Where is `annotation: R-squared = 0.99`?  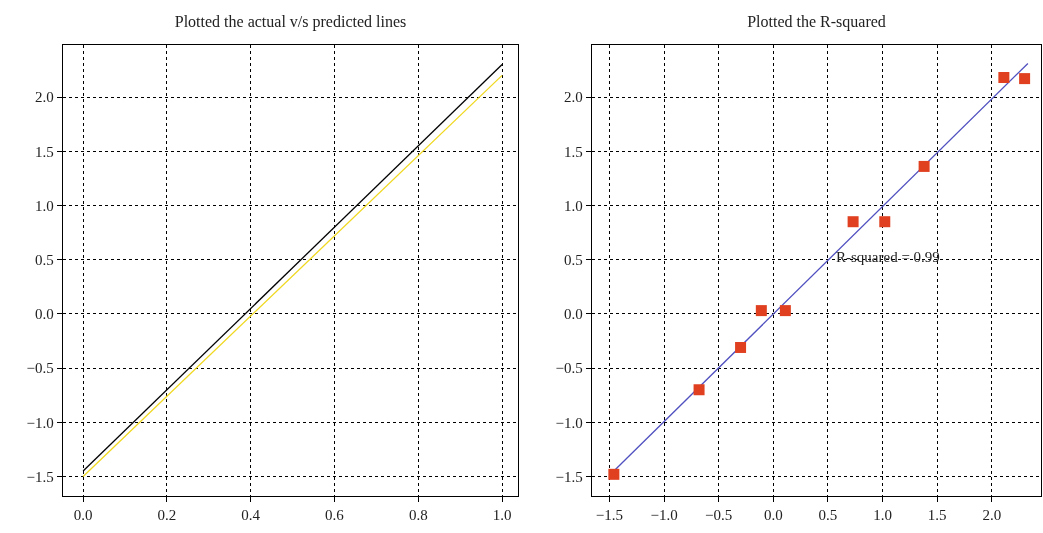
annotation: R-squared = 0.99 is located at coordinates (888, 257).